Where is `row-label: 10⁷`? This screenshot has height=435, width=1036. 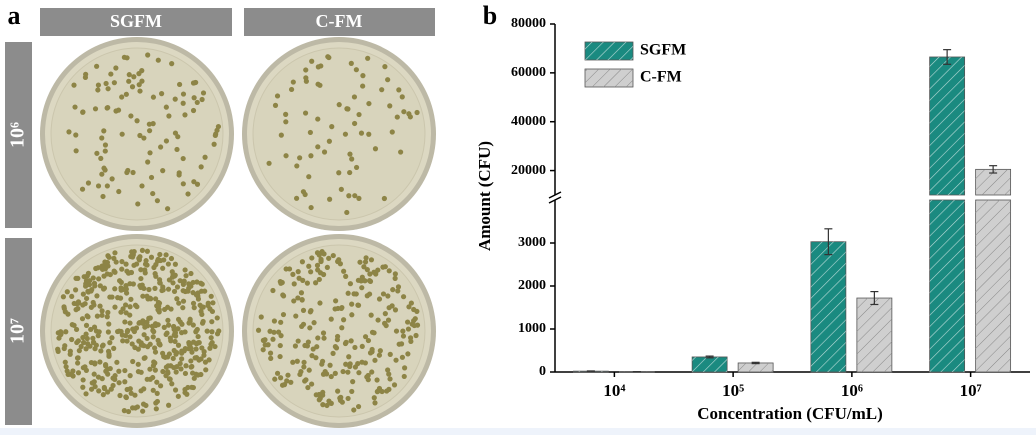
row-label: 10⁷ is located at coordinates (18, 331).